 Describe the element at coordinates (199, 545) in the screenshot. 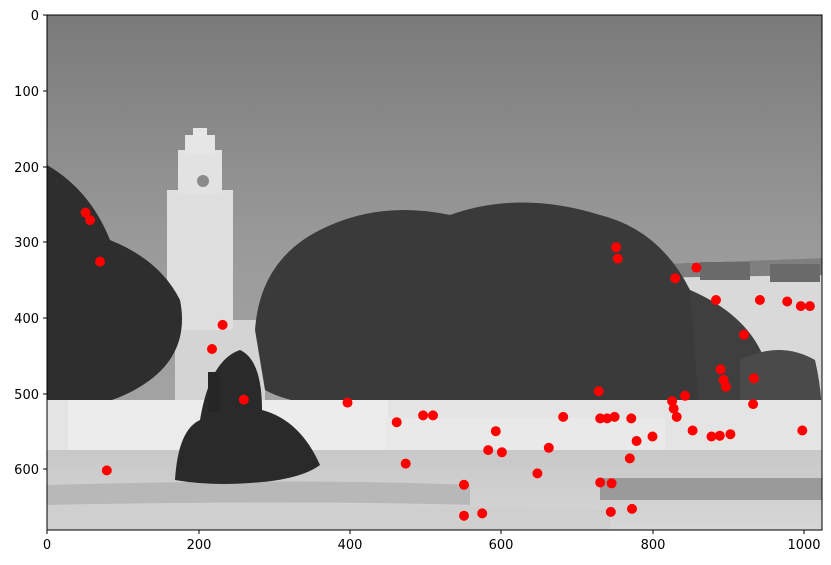

I see `x-tick-label: 200` at that location.